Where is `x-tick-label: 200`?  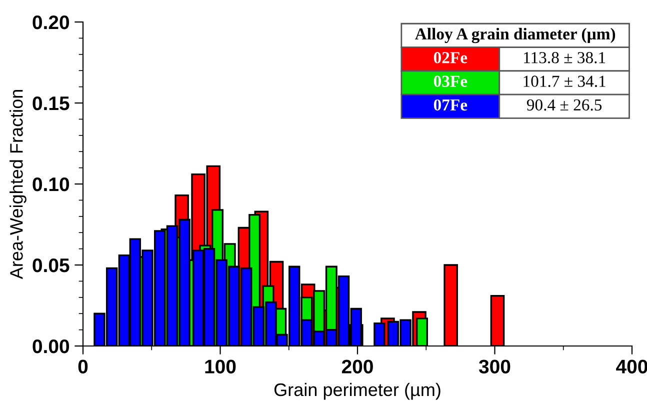
x-tick-label: 200 is located at coordinates (357, 367).